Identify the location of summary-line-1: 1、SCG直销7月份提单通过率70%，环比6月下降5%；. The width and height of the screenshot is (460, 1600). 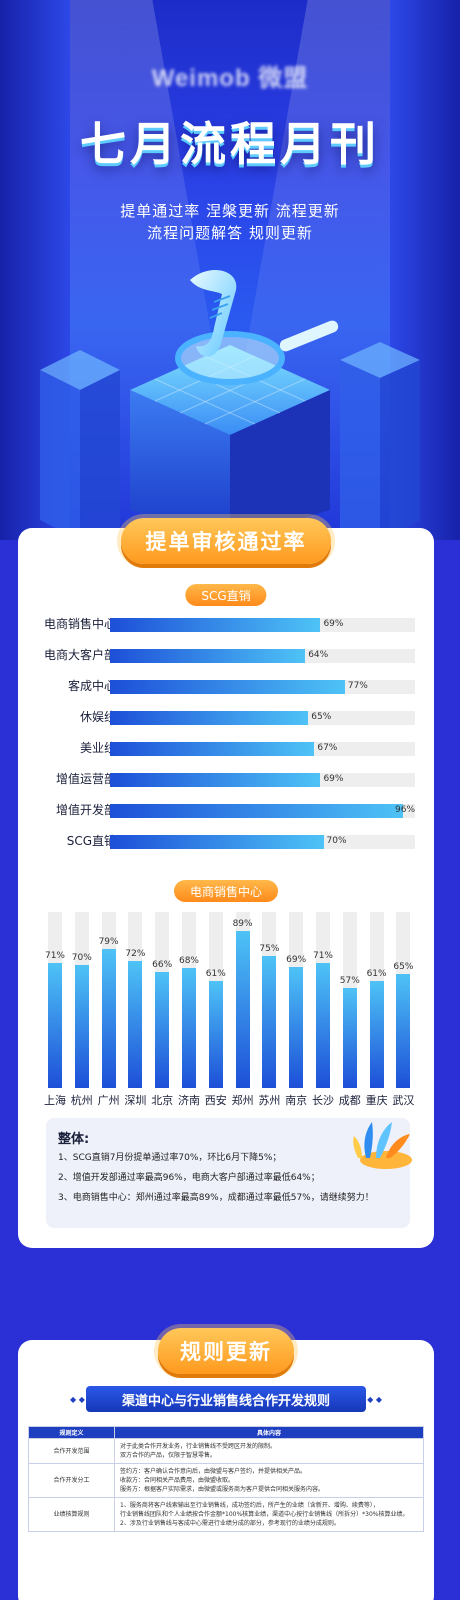
(170, 1158).